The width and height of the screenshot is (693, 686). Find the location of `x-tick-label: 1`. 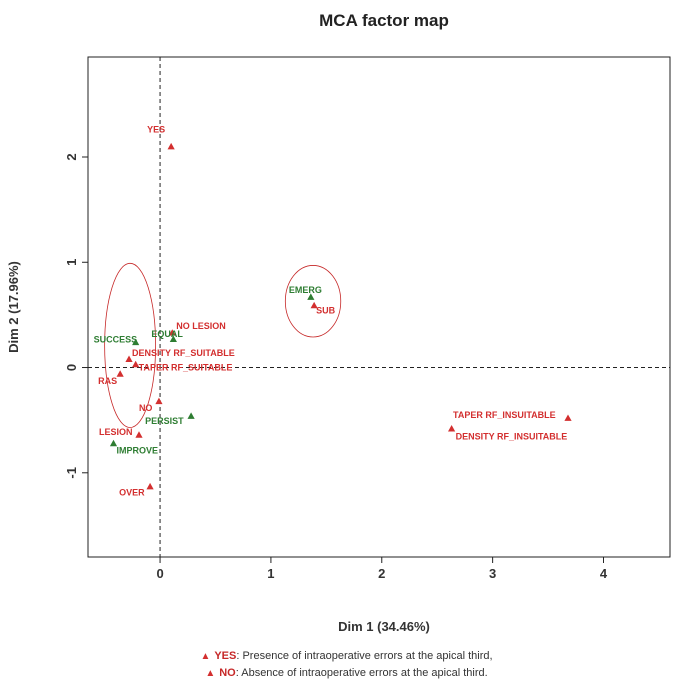

x-tick-label: 1 is located at coordinates (270, 573).